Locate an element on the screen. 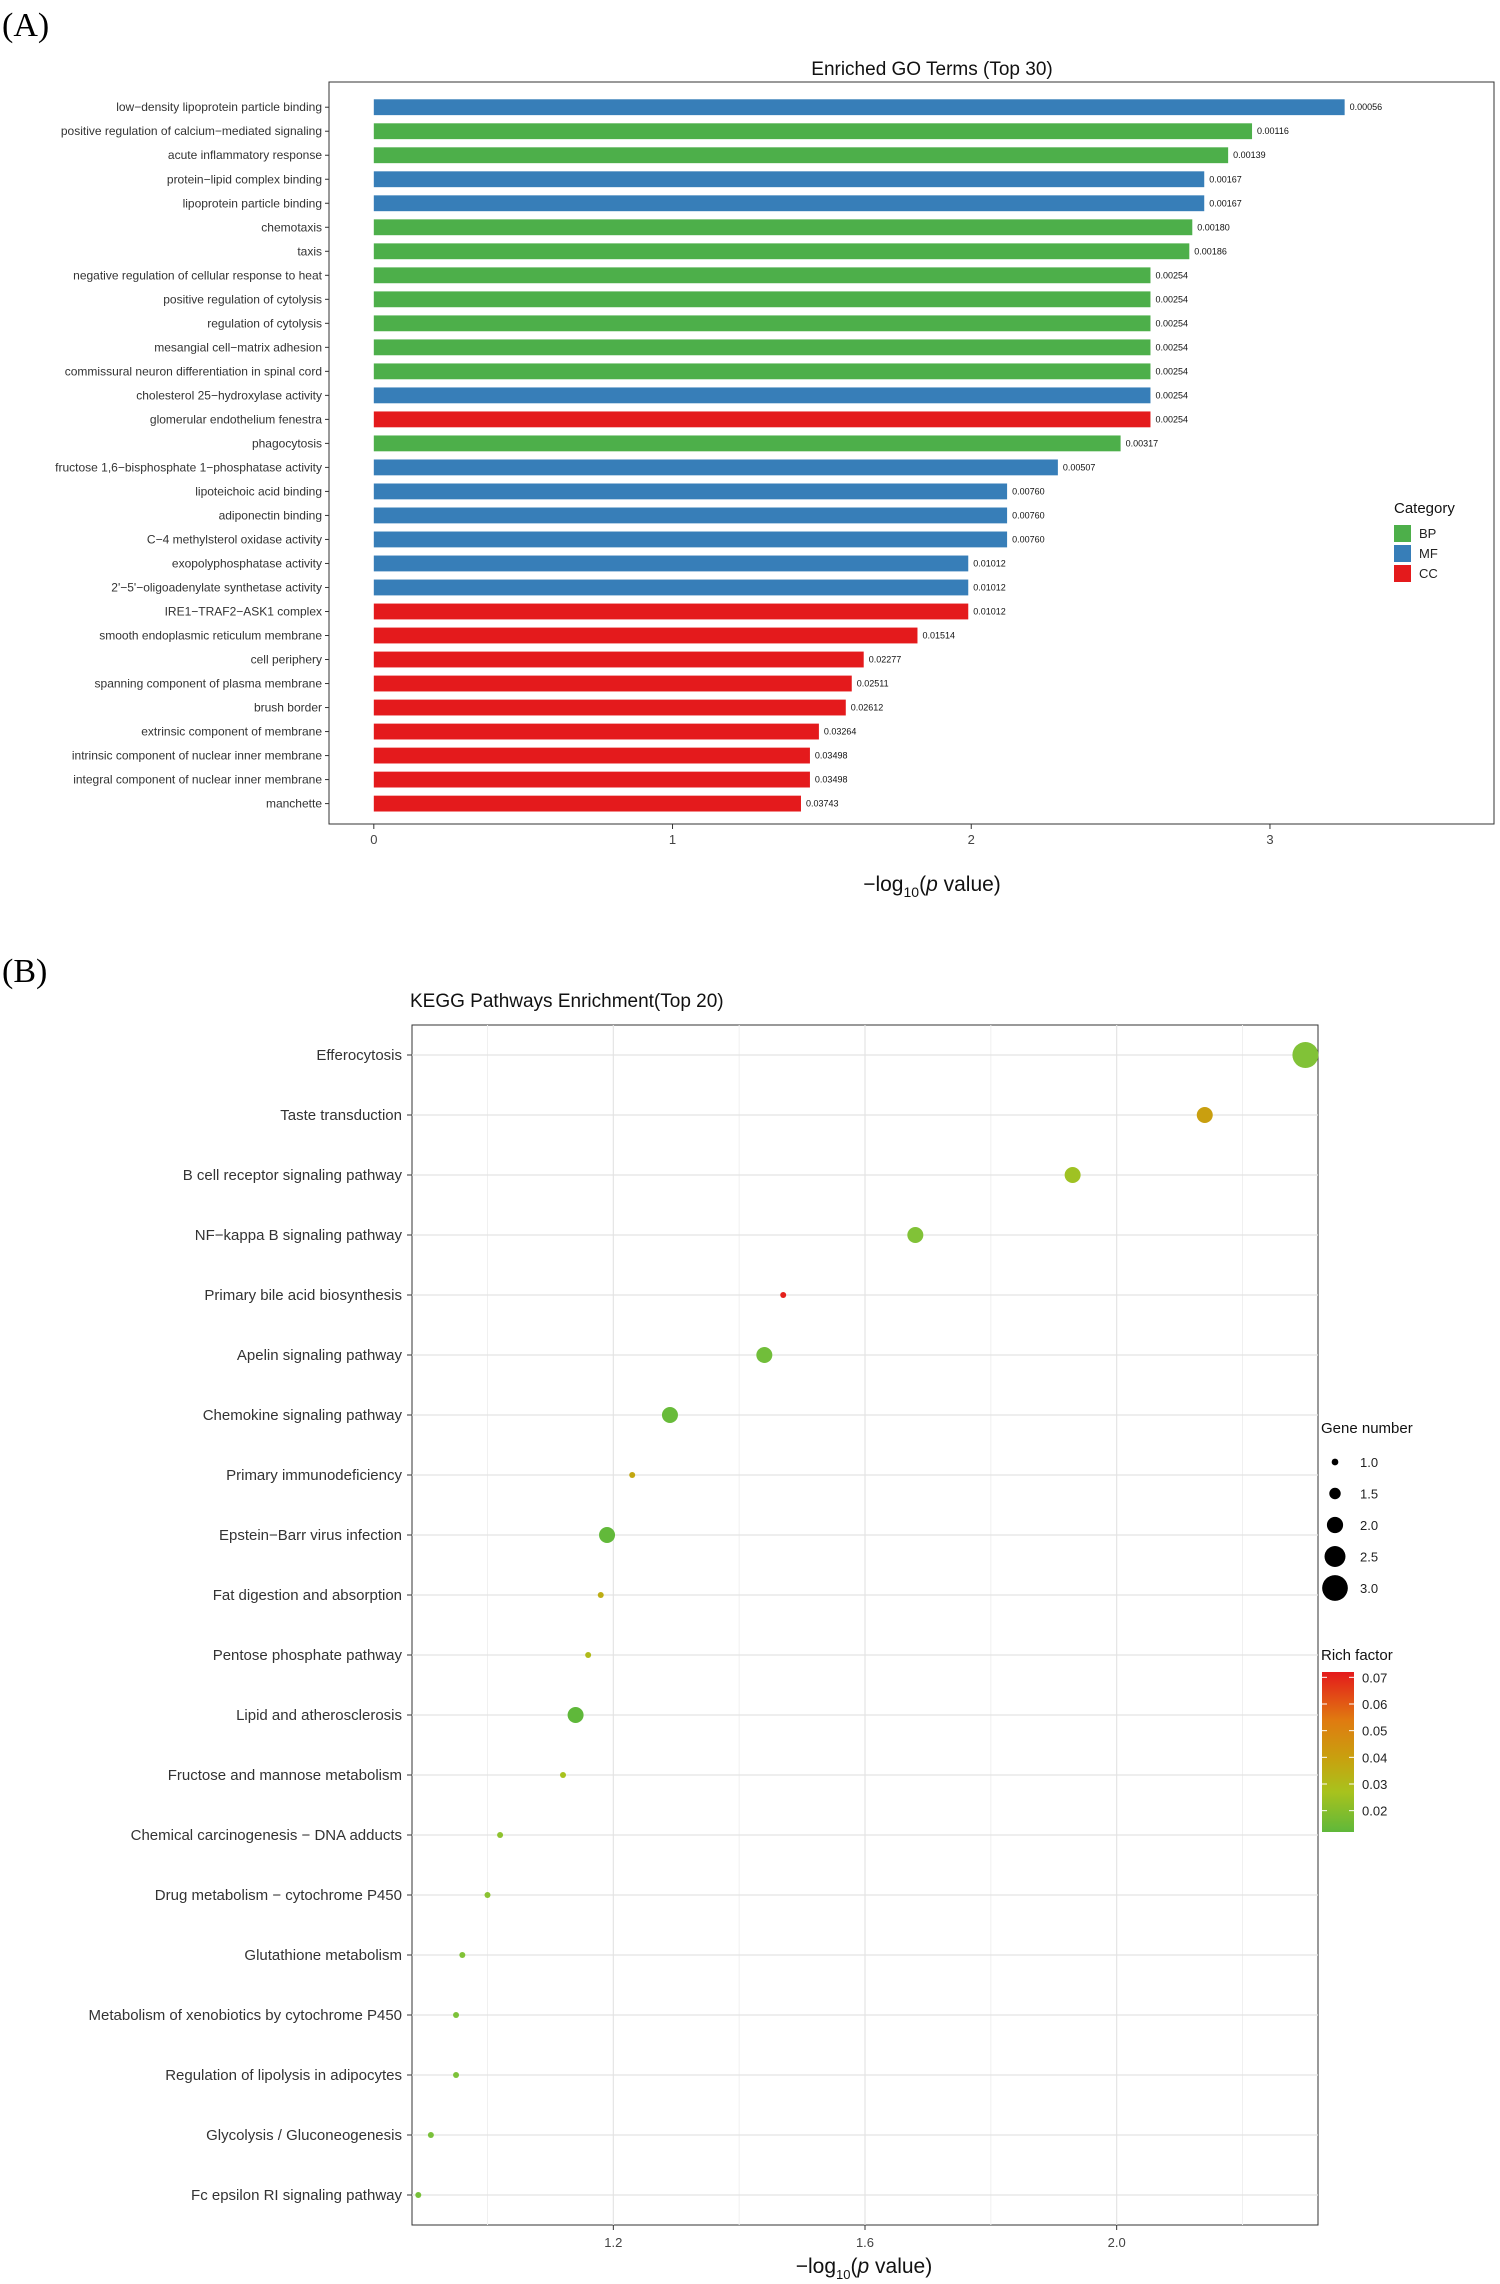  kegg-pathway-label: Lipid and atherosclerosis is located at coordinates (319, 1715).